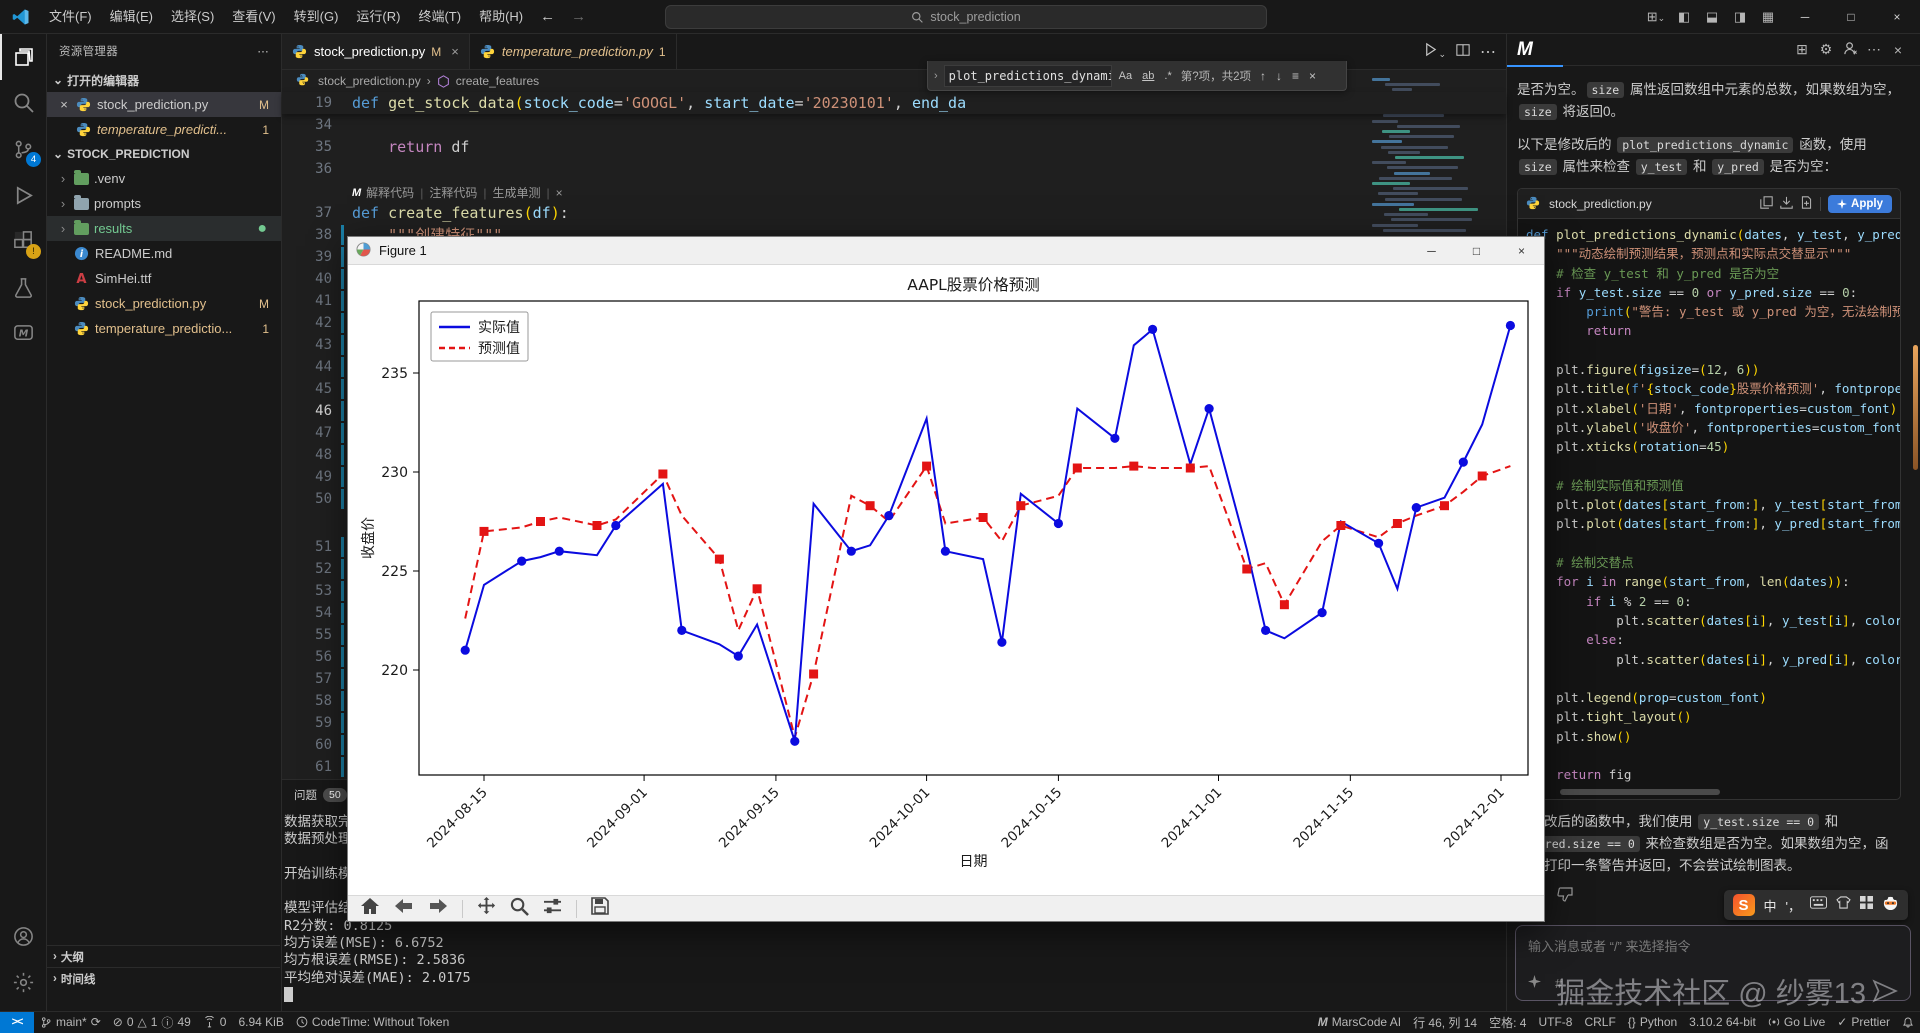 The height and width of the screenshot is (1033, 1920). I want to click on subplots-icon, so click(552, 909).